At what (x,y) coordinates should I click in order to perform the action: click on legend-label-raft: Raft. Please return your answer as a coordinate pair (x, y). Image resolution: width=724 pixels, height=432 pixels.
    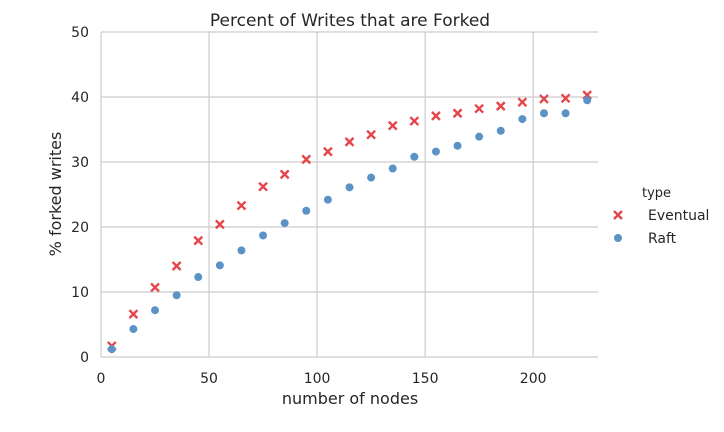
    Looking at the image, I should click on (662, 239).